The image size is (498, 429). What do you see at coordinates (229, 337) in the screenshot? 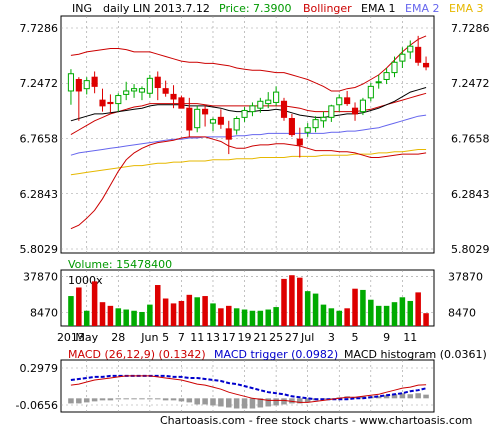
I see `x-tick-label: 17` at bounding box center [229, 337].